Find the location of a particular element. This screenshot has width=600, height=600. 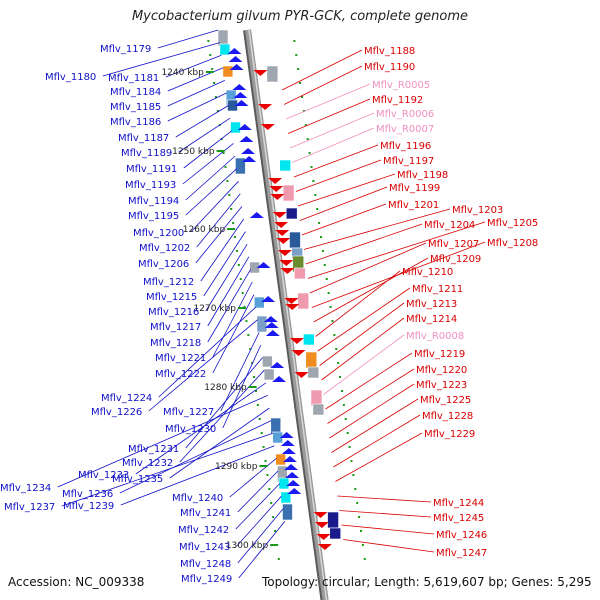

gene-label-right: Mflv_R0008 is located at coordinates (435, 336).